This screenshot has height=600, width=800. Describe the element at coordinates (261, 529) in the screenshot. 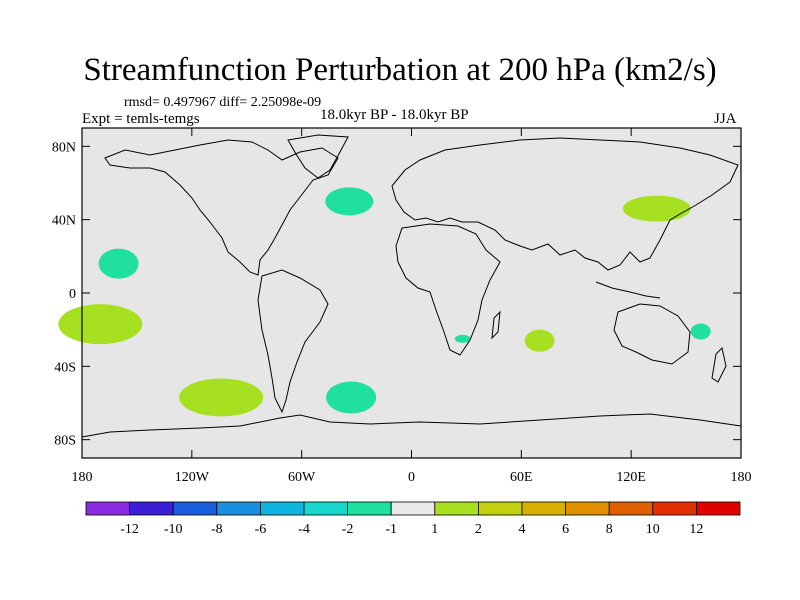

I see `colorbar-label: -6` at that location.